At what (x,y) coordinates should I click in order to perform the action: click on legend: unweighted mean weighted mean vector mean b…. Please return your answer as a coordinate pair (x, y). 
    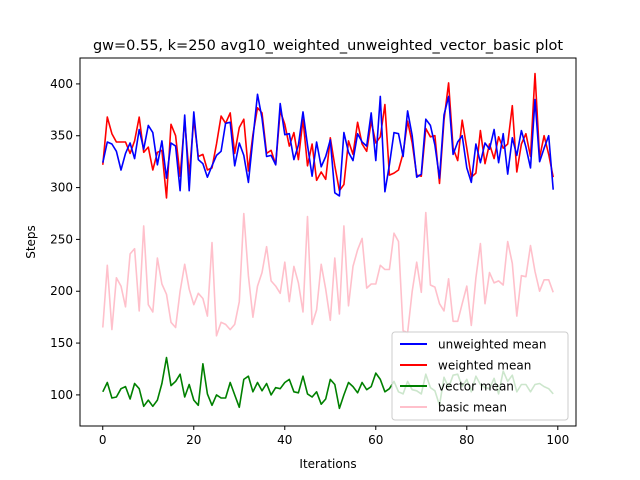
    Looking at the image, I should click on (480, 376).